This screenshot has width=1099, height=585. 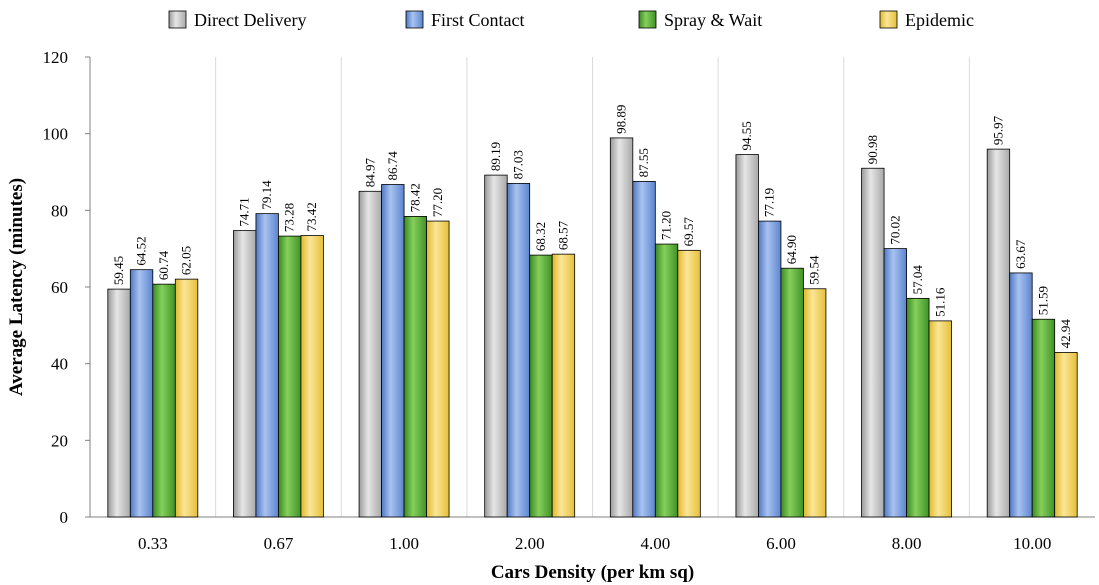 What do you see at coordinates (369, 173) in the screenshot?
I see `data-label: 84.97` at bounding box center [369, 173].